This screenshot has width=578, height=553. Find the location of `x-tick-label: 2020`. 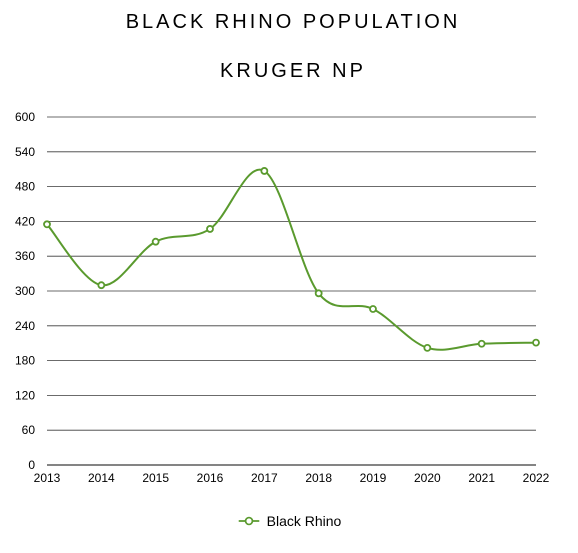

x-tick-label: 2020 is located at coordinates (427, 478).